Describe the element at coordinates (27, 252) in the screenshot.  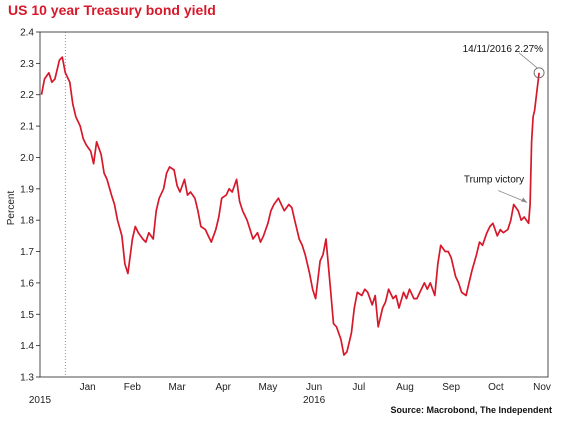
I see `y-tick-label: 1.7` at that location.